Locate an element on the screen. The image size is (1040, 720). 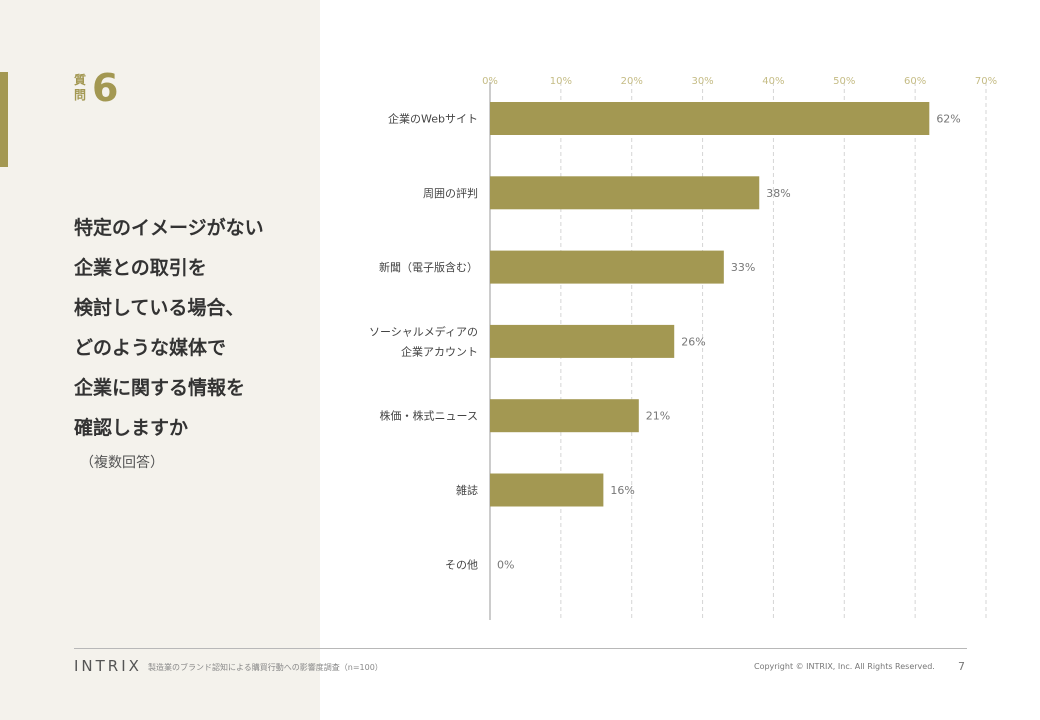
value-label: 38% is located at coordinates (778, 193).